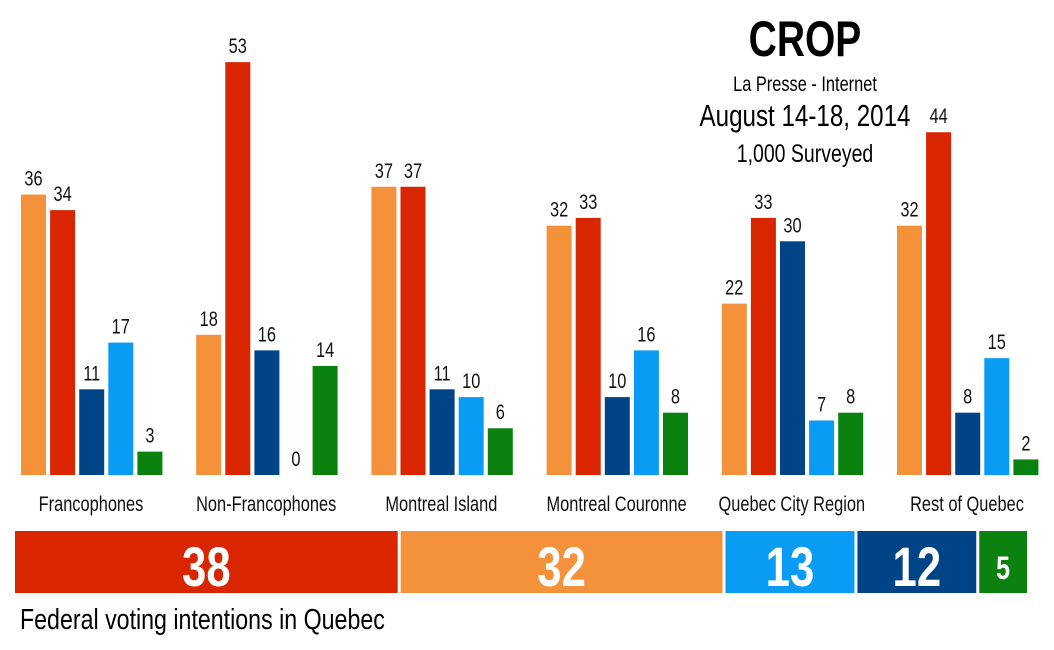 This screenshot has width=1054, height=650. I want to click on bar-value-label: 2, so click(1025, 442).